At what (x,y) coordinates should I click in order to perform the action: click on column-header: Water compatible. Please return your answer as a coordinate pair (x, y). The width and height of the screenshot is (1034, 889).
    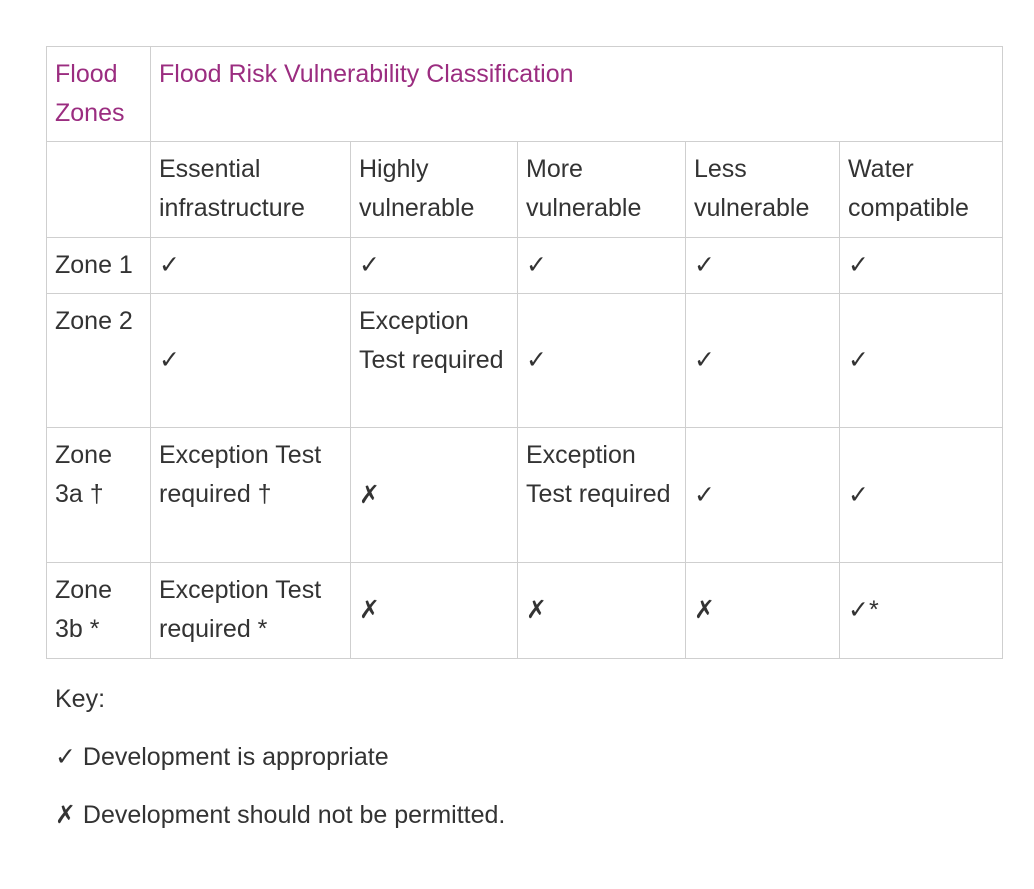
    Looking at the image, I should click on (921, 189).